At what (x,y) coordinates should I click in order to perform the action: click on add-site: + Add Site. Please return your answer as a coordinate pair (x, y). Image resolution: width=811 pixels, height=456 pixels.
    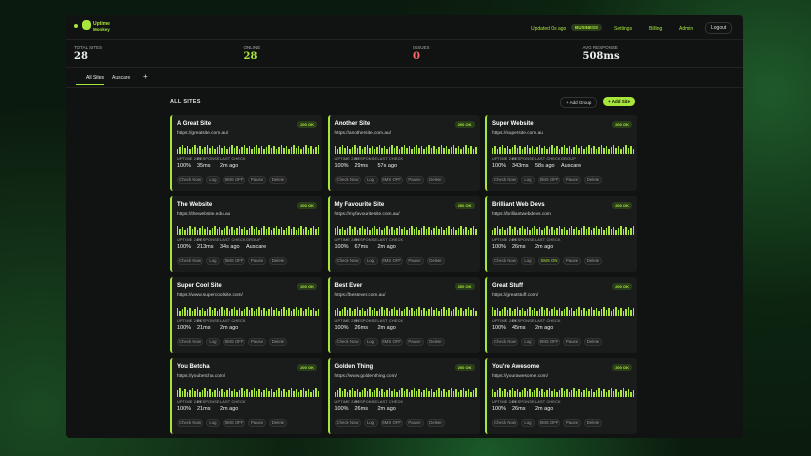
    Looking at the image, I should click on (619, 101).